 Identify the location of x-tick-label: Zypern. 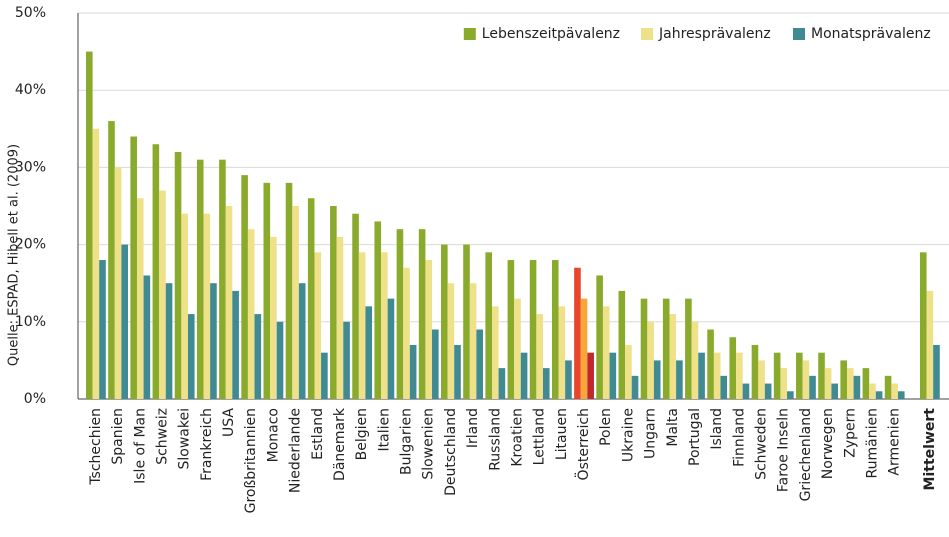
(850, 433).